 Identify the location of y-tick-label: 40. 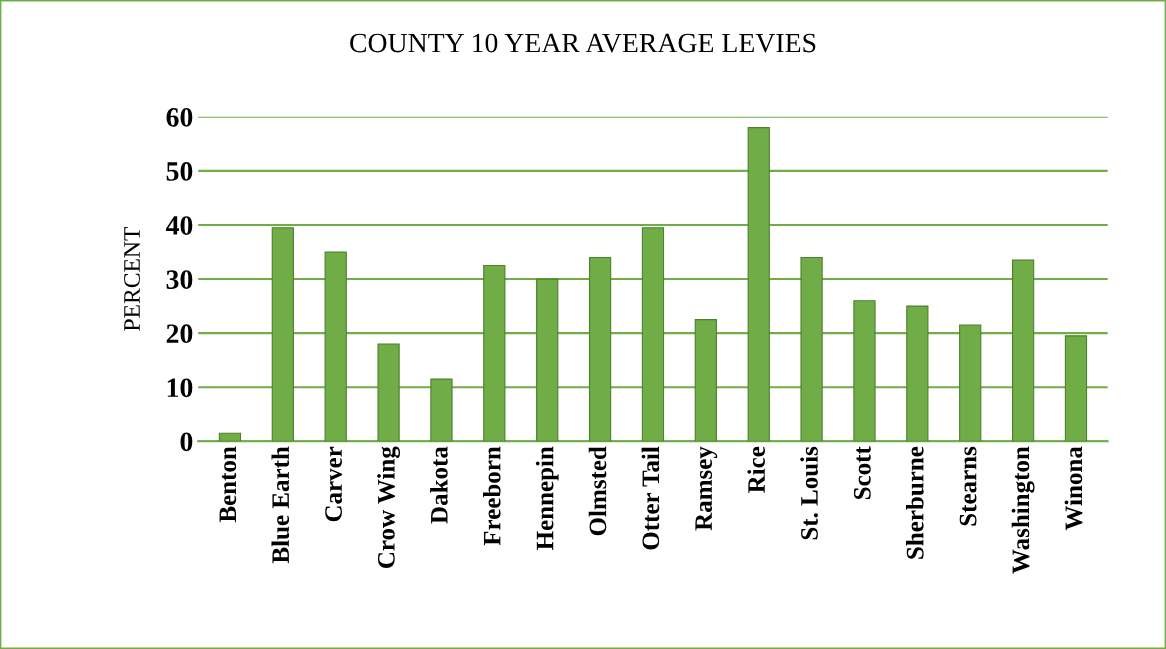
(179, 225).